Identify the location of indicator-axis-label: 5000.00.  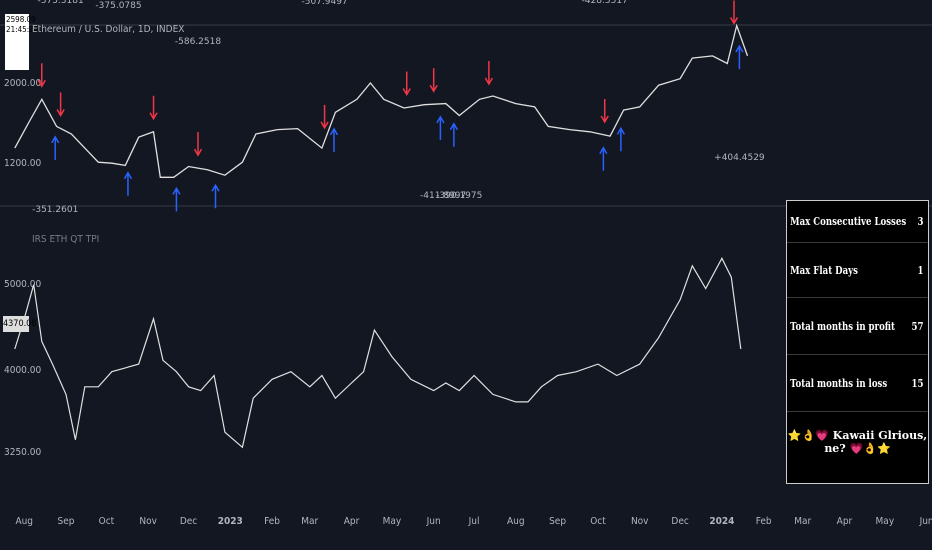
(22, 284).